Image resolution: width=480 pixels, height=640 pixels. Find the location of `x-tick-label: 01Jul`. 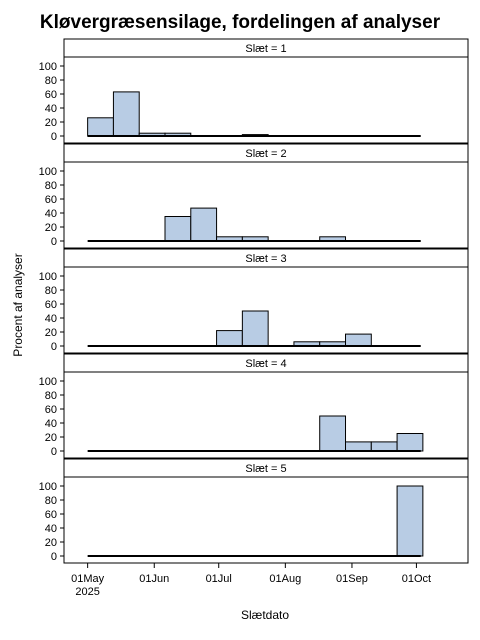

x-tick-label: 01Jul is located at coordinates (219, 579).